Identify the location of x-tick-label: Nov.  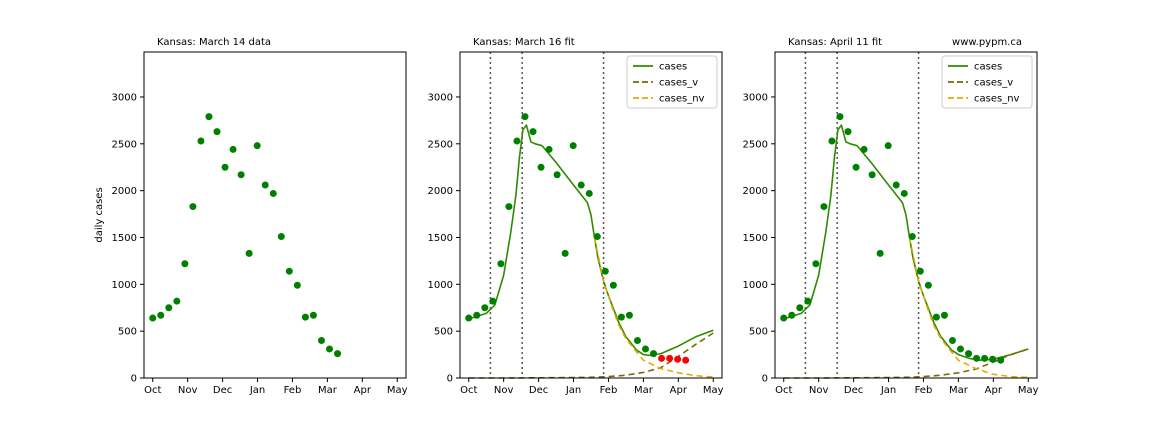
(188, 390).